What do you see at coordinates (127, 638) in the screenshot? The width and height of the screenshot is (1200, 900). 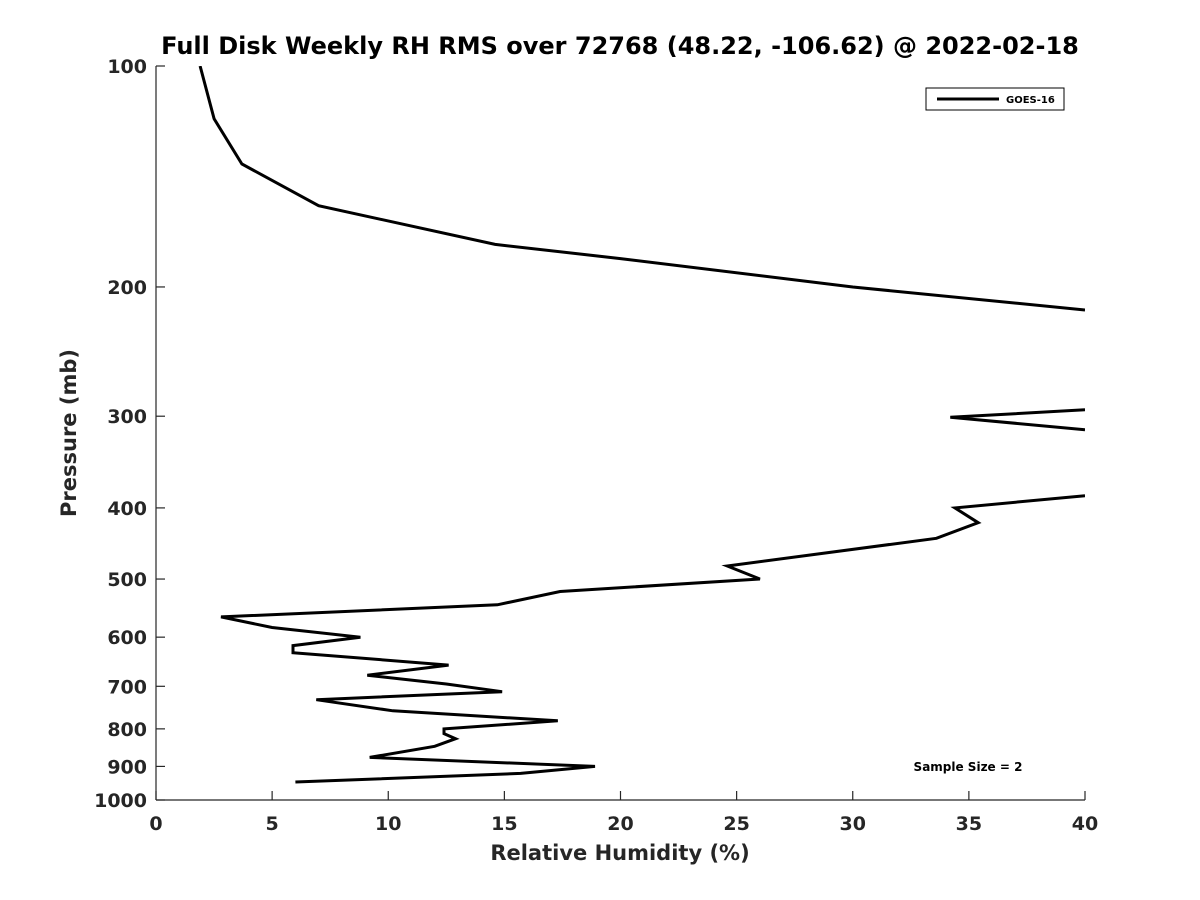 I see `y-tick-label: 600` at bounding box center [127, 638].